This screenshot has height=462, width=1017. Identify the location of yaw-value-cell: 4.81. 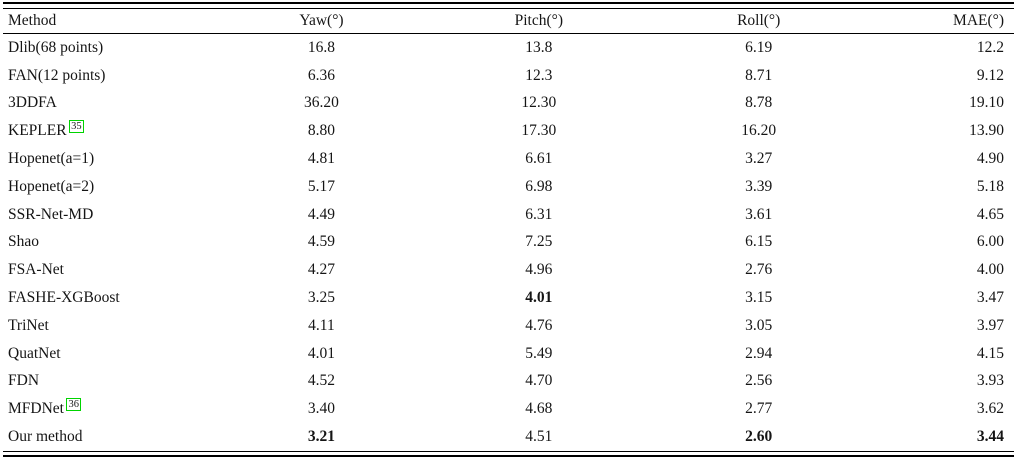
(321, 159).